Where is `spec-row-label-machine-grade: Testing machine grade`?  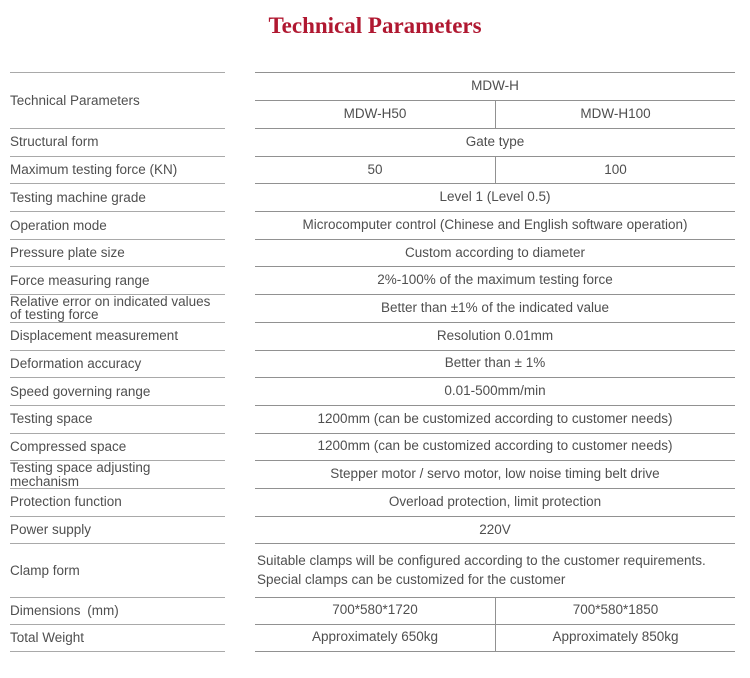
spec-row-label-machine-grade: Testing machine grade is located at coordinates (117, 198).